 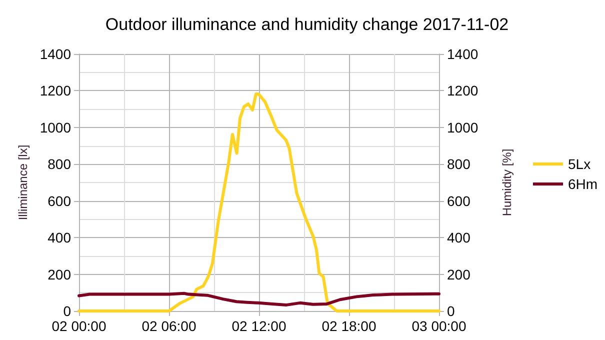 What do you see at coordinates (60, 200) in the screenshot?
I see `y-tick-label: 600` at bounding box center [60, 200].